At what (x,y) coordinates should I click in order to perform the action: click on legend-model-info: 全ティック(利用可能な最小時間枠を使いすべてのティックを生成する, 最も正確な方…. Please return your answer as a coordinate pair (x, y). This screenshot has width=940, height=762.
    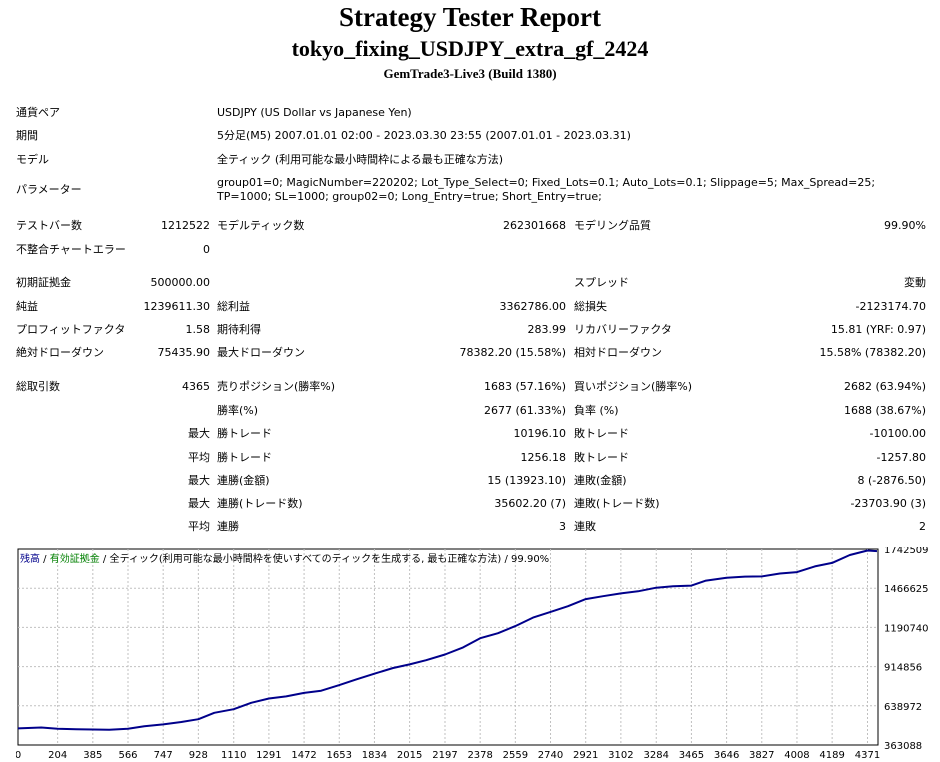
    Looking at the image, I should click on (329, 559).